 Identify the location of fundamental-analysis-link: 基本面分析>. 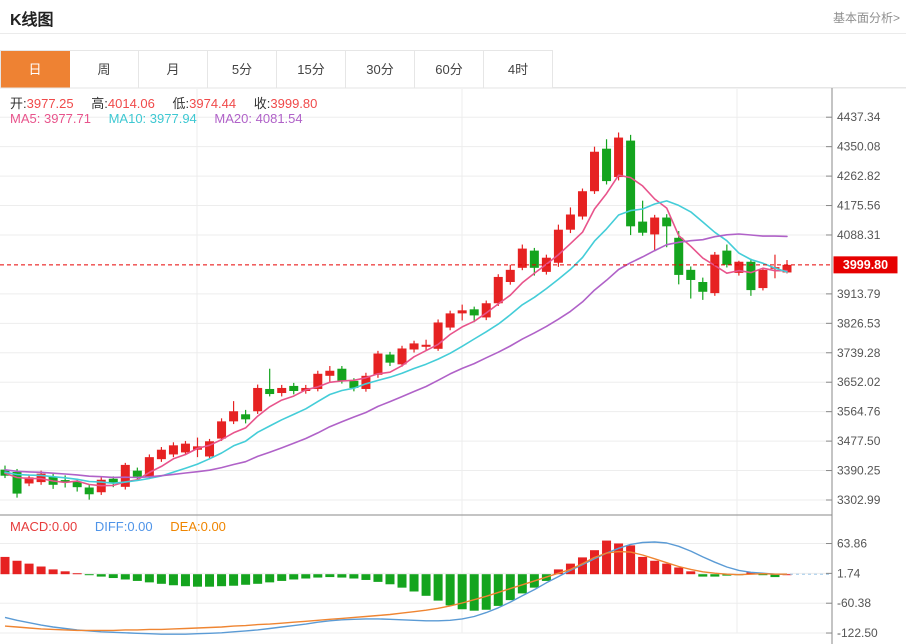
(866, 18).